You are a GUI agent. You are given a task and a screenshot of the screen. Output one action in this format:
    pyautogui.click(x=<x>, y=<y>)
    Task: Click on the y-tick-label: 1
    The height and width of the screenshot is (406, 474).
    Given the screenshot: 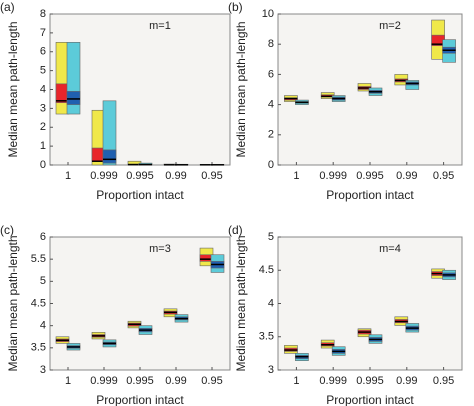 What is the action you would take?
    pyautogui.click(x=43, y=146)
    